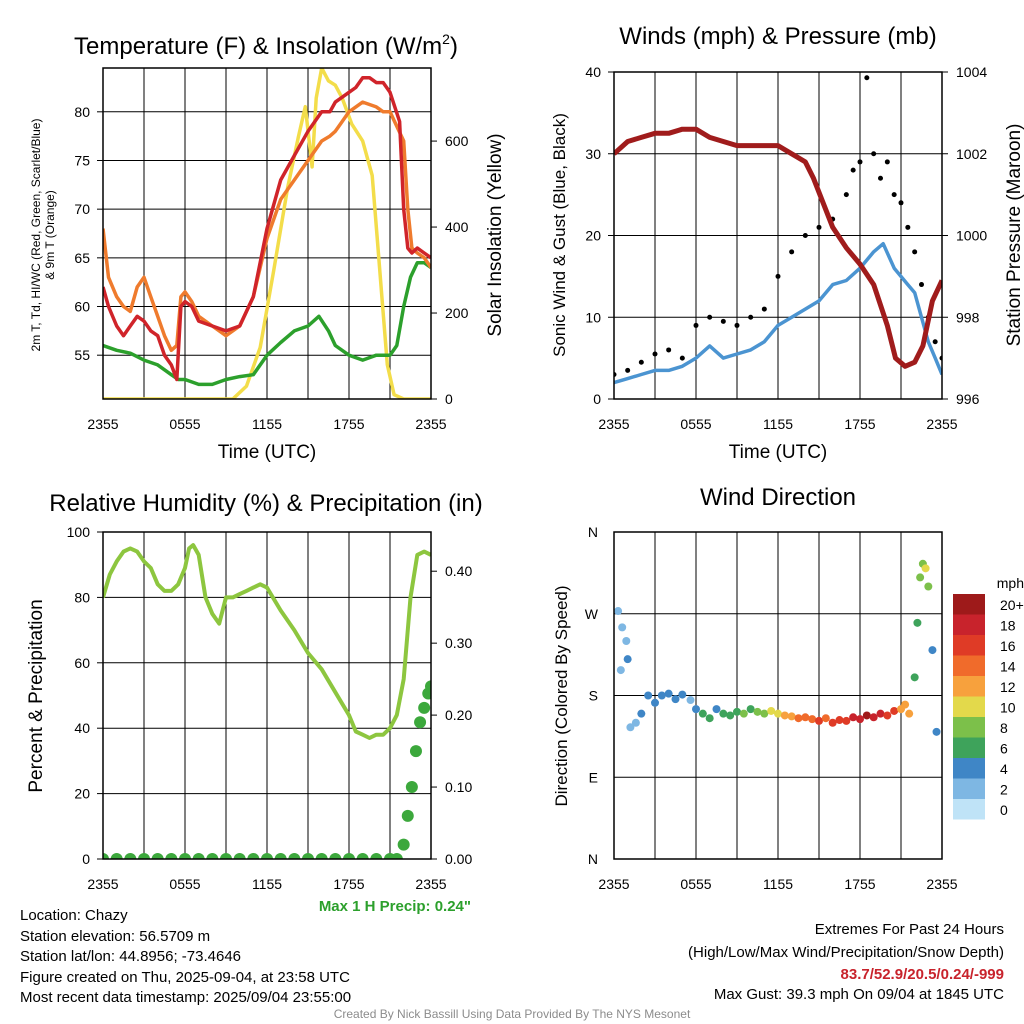 Image resolution: width=1024 pixels, height=1024 pixels. What do you see at coordinates (971, 72) in the screenshot?
I see `y2-tick-label: 1004` at bounding box center [971, 72].